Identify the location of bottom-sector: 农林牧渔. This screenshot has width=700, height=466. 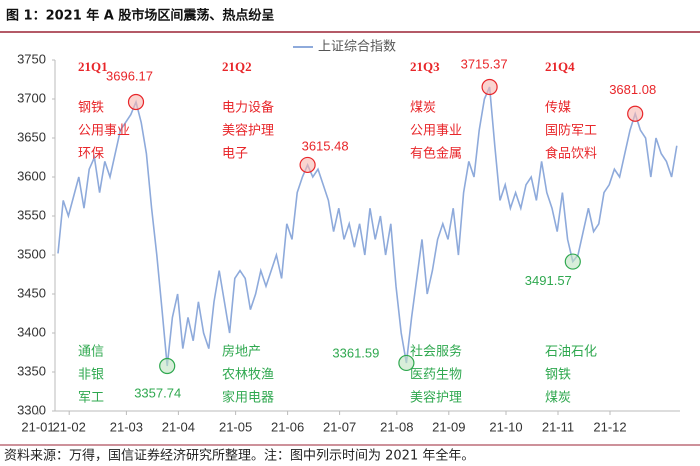
(248, 375).